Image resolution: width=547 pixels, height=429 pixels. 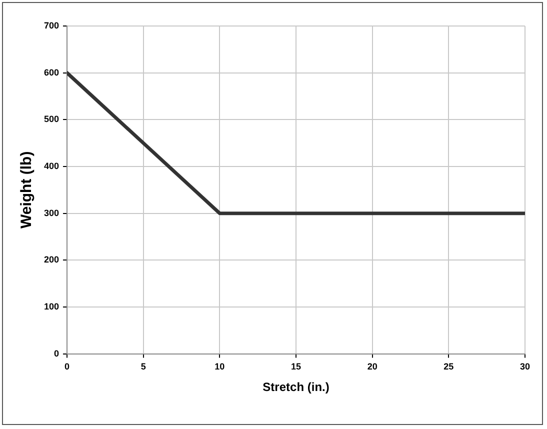 I want to click on y-tick-label: 0, so click(x=57, y=353).